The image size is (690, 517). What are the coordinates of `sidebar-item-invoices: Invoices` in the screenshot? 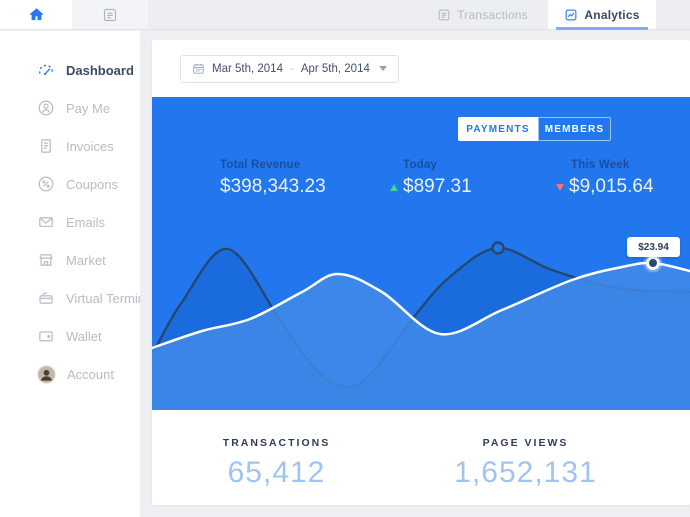 It's located at (70, 146).